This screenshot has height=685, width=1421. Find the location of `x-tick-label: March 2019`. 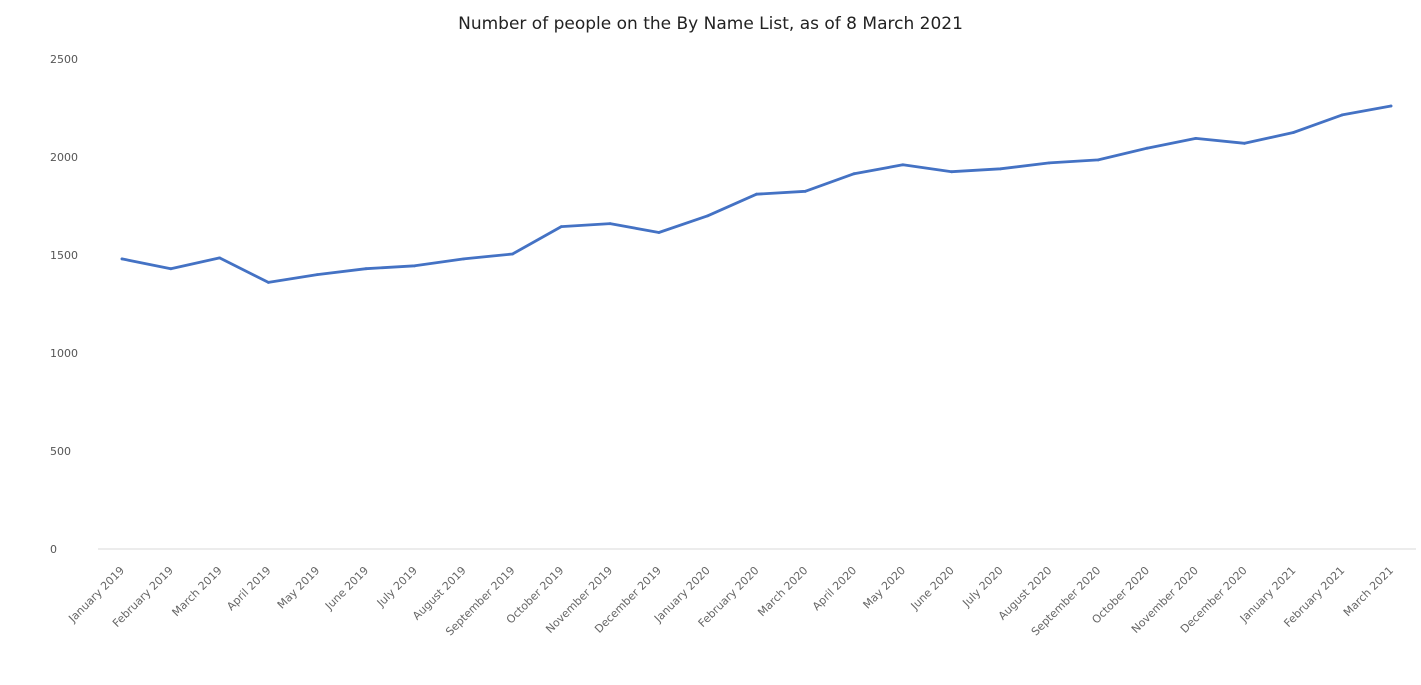

x-tick-label: March 2019 is located at coordinates (197, 591).